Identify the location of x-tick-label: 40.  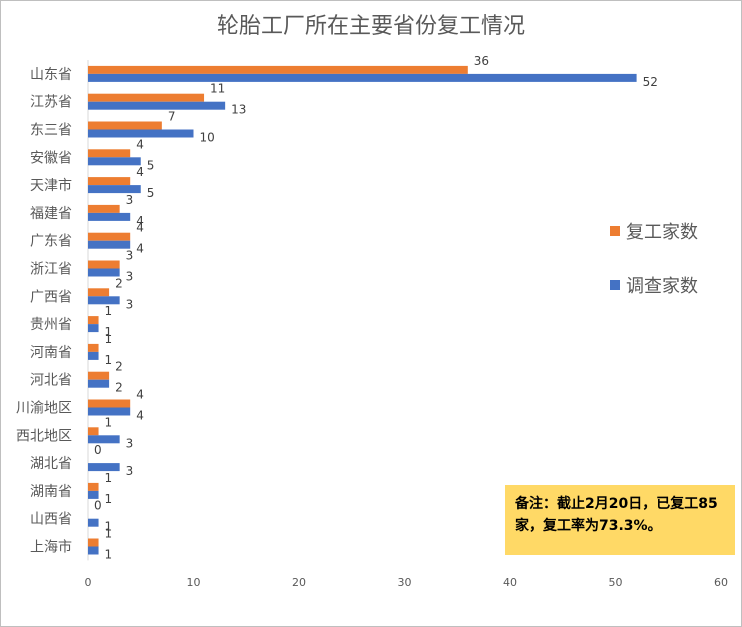
(510, 582).